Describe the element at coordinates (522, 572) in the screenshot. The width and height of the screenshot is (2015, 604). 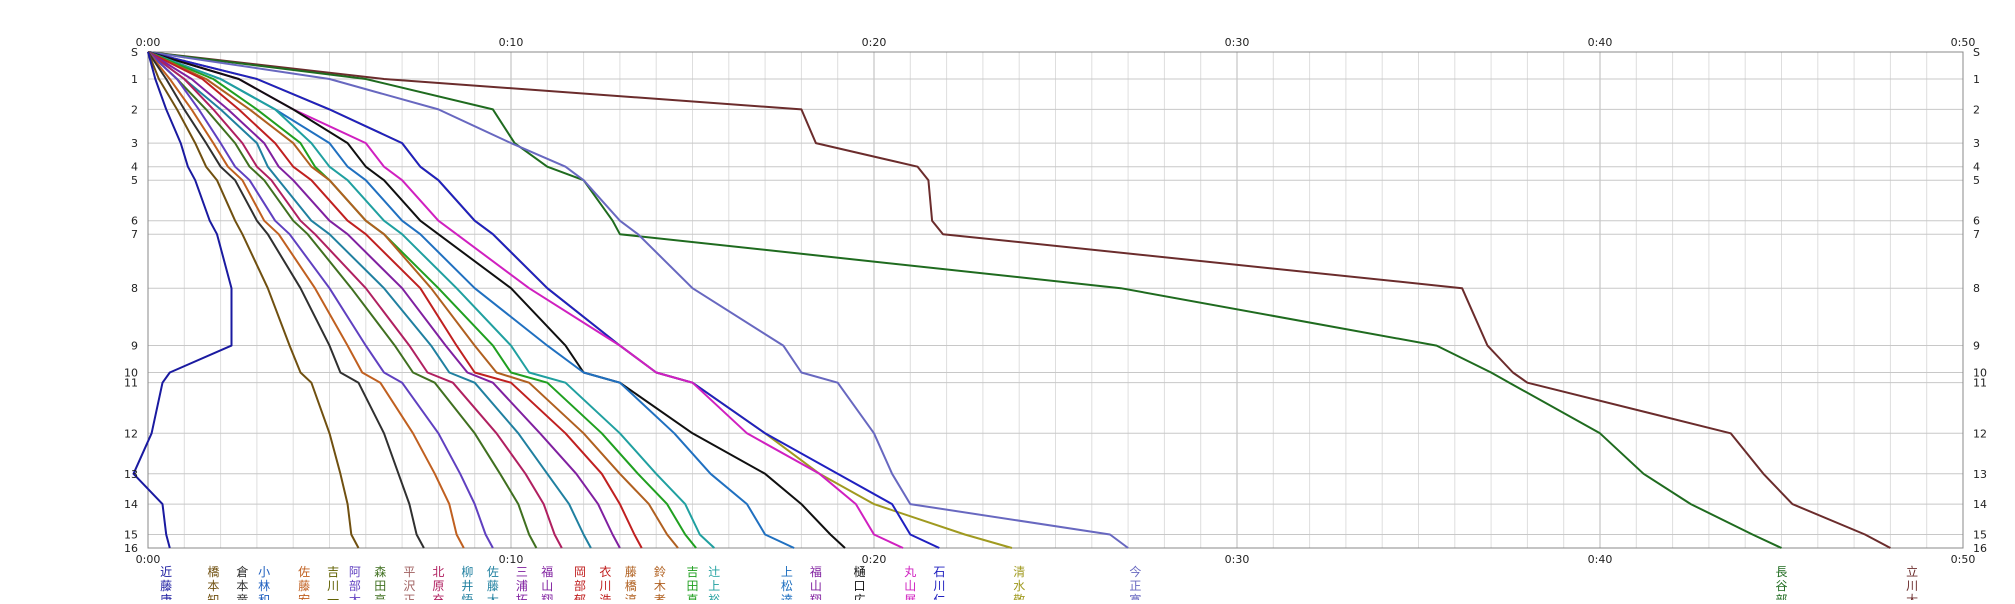
I see `runner-name-char: 三` at that location.